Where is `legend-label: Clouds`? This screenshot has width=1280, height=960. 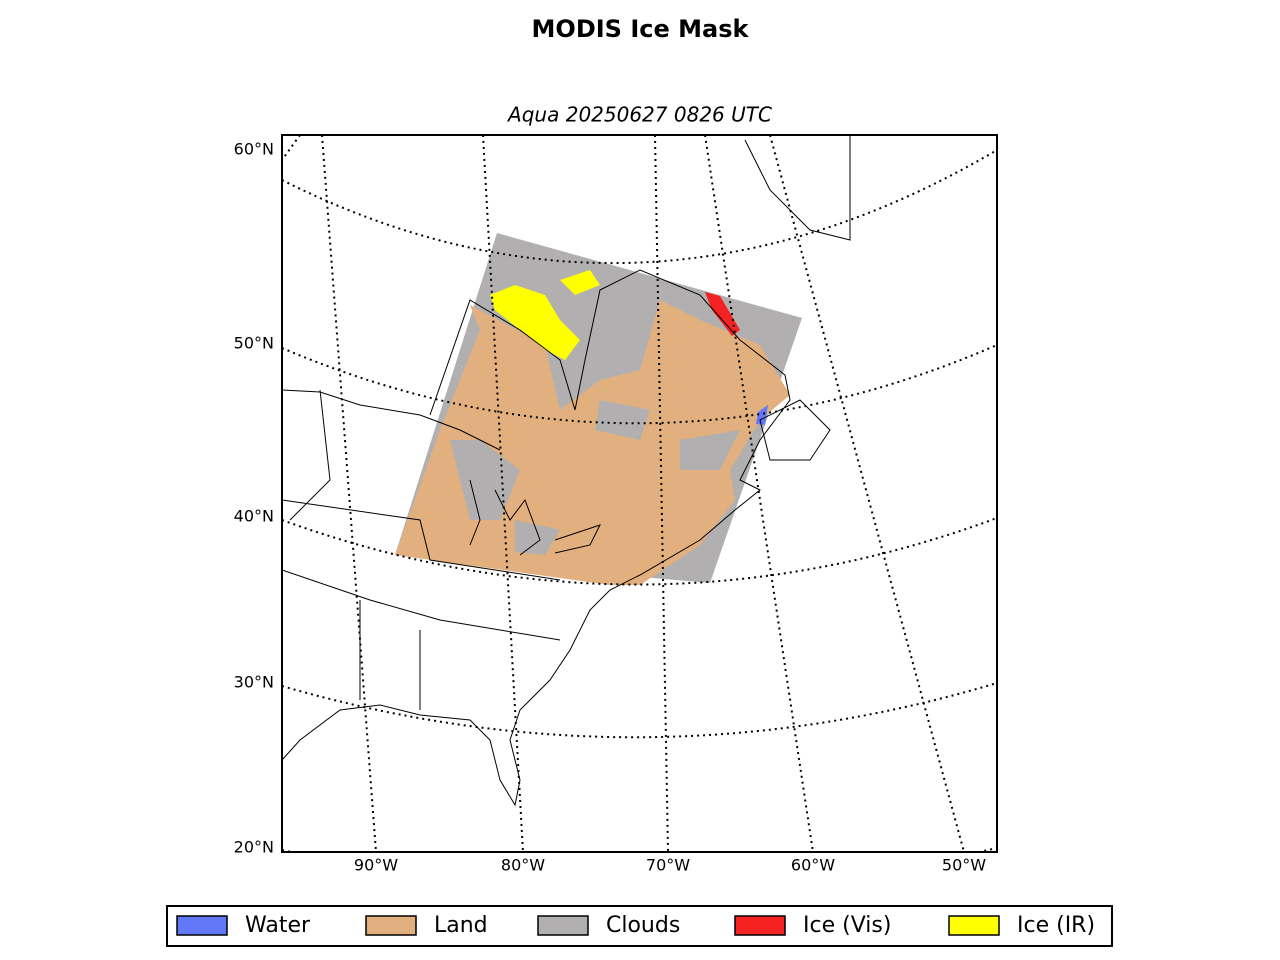
legend-label: Clouds is located at coordinates (643, 925).